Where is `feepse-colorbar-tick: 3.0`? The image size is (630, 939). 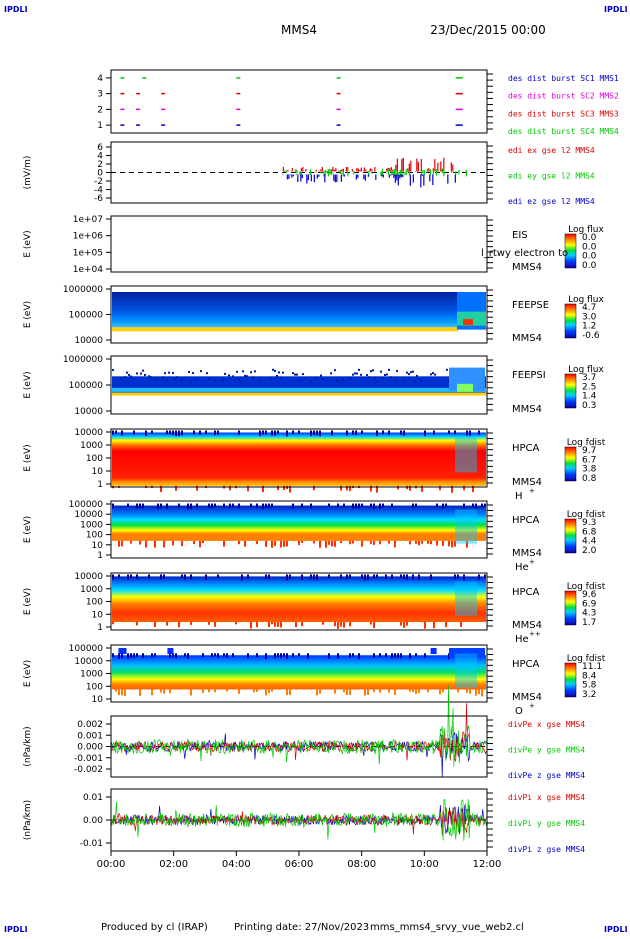 feepse-colorbar-tick: 3.0 is located at coordinates (589, 317).